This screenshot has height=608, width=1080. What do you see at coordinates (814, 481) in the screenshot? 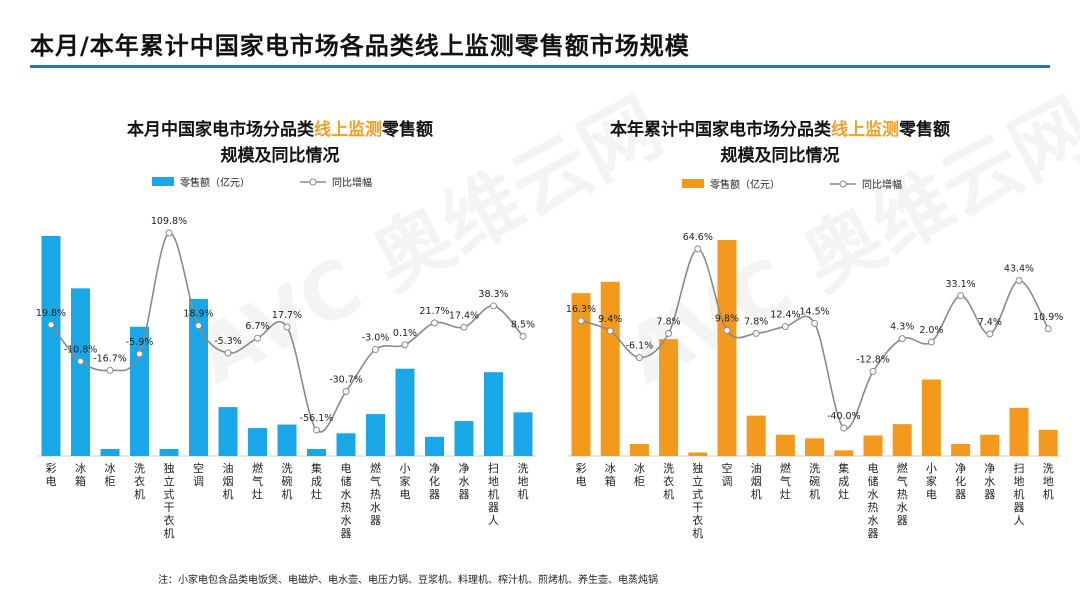
I see `category-label-ytd-8: 洗碗机` at bounding box center [814, 481].